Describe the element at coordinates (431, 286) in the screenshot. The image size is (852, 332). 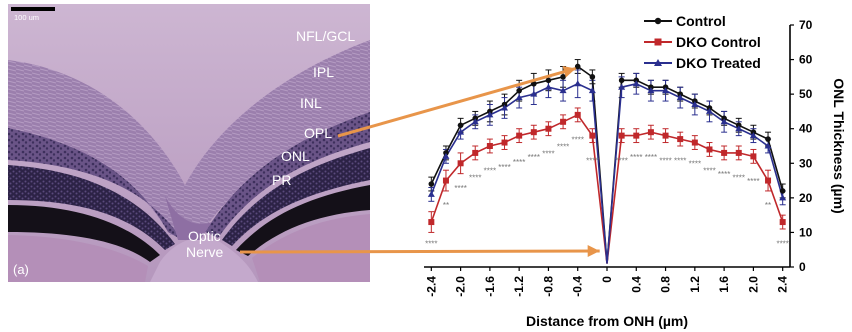
I see `x-tick-label: -2.4` at that location.